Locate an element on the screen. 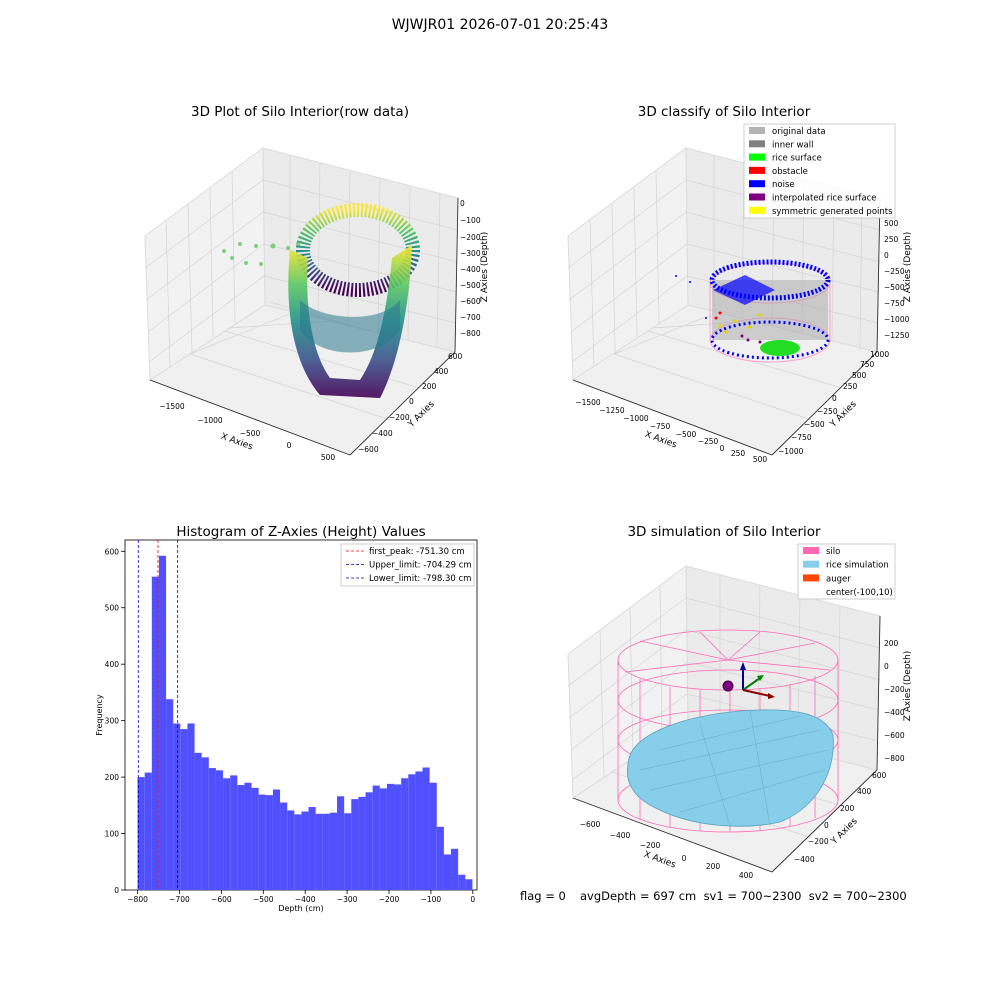 The height and width of the screenshot is (1000, 1000). reference-lines is located at coordinates (158, 715).